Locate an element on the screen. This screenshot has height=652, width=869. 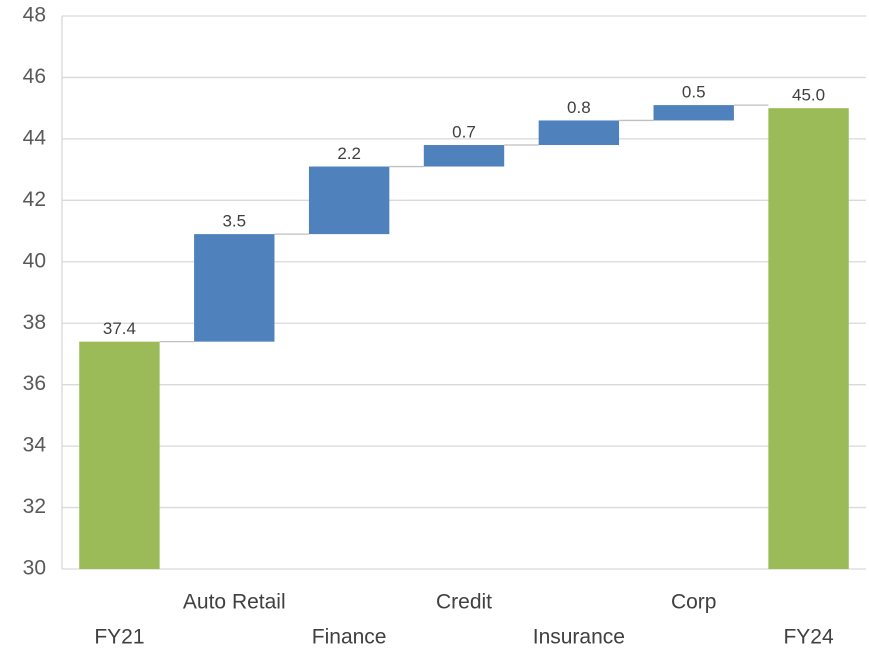
y-tick-label: 42 is located at coordinates (34, 199).